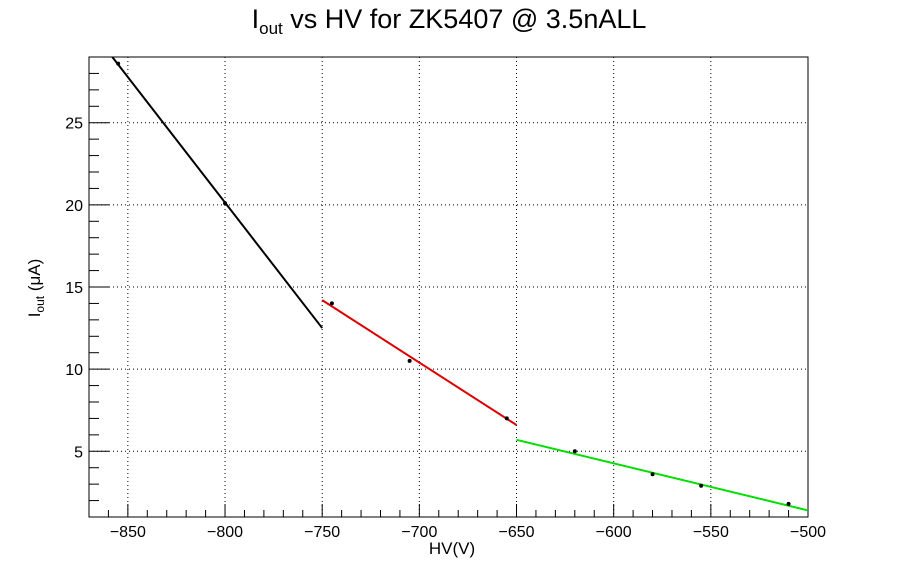  I want to click on x-tick-label: −750, so click(322, 532).